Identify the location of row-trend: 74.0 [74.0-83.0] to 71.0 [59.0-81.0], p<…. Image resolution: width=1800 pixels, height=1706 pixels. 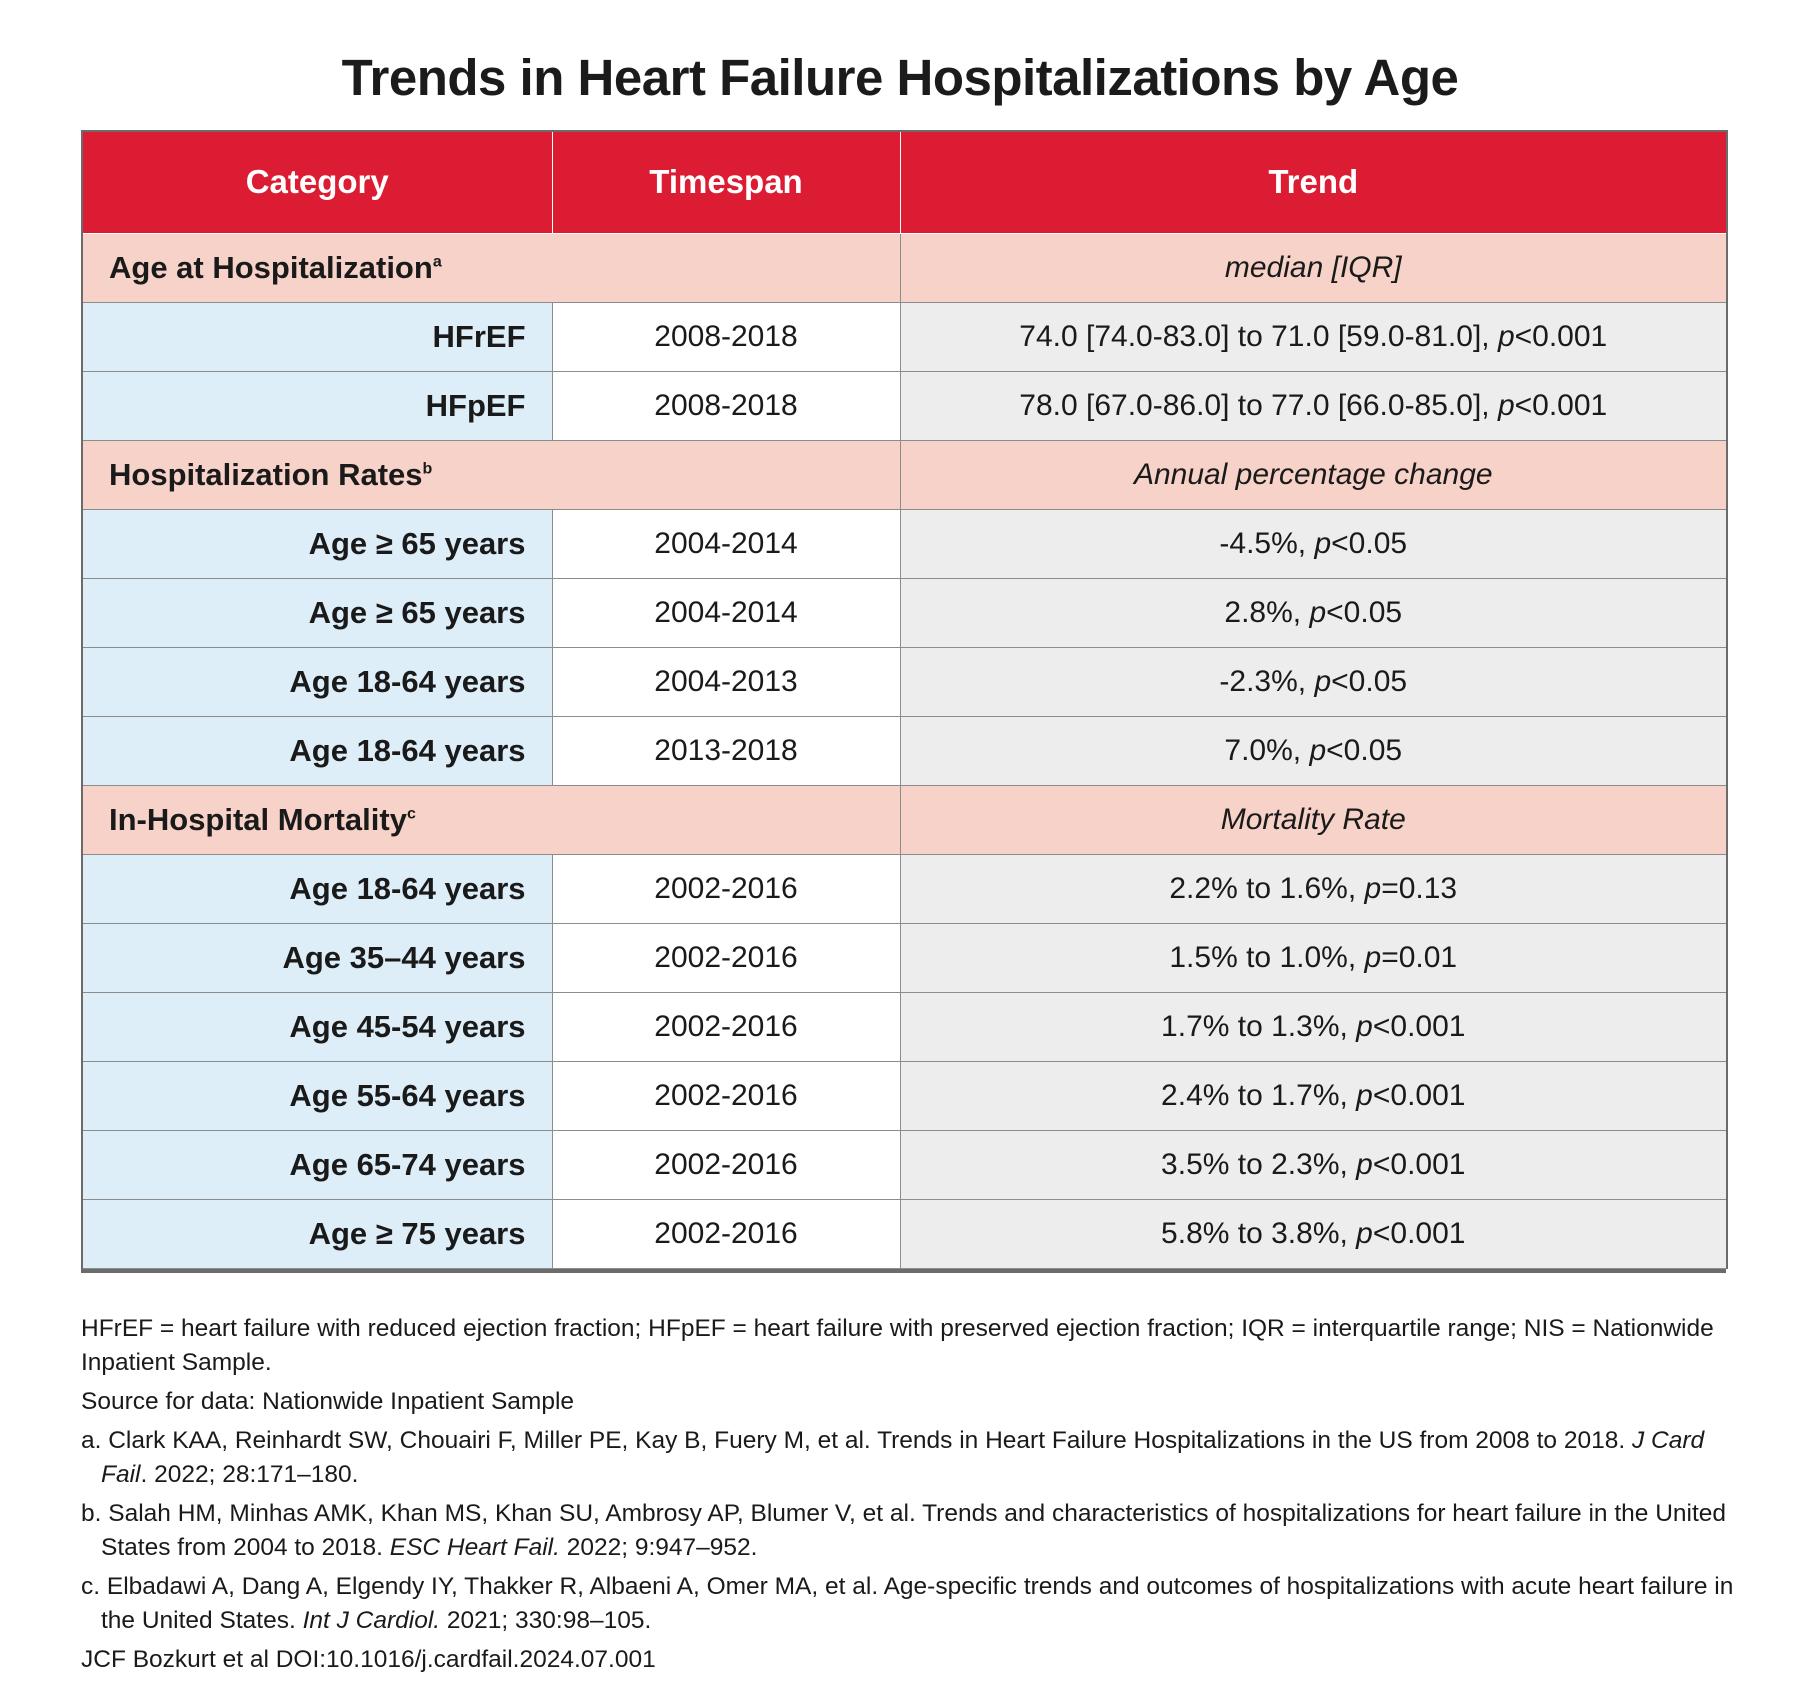
(1313, 336).